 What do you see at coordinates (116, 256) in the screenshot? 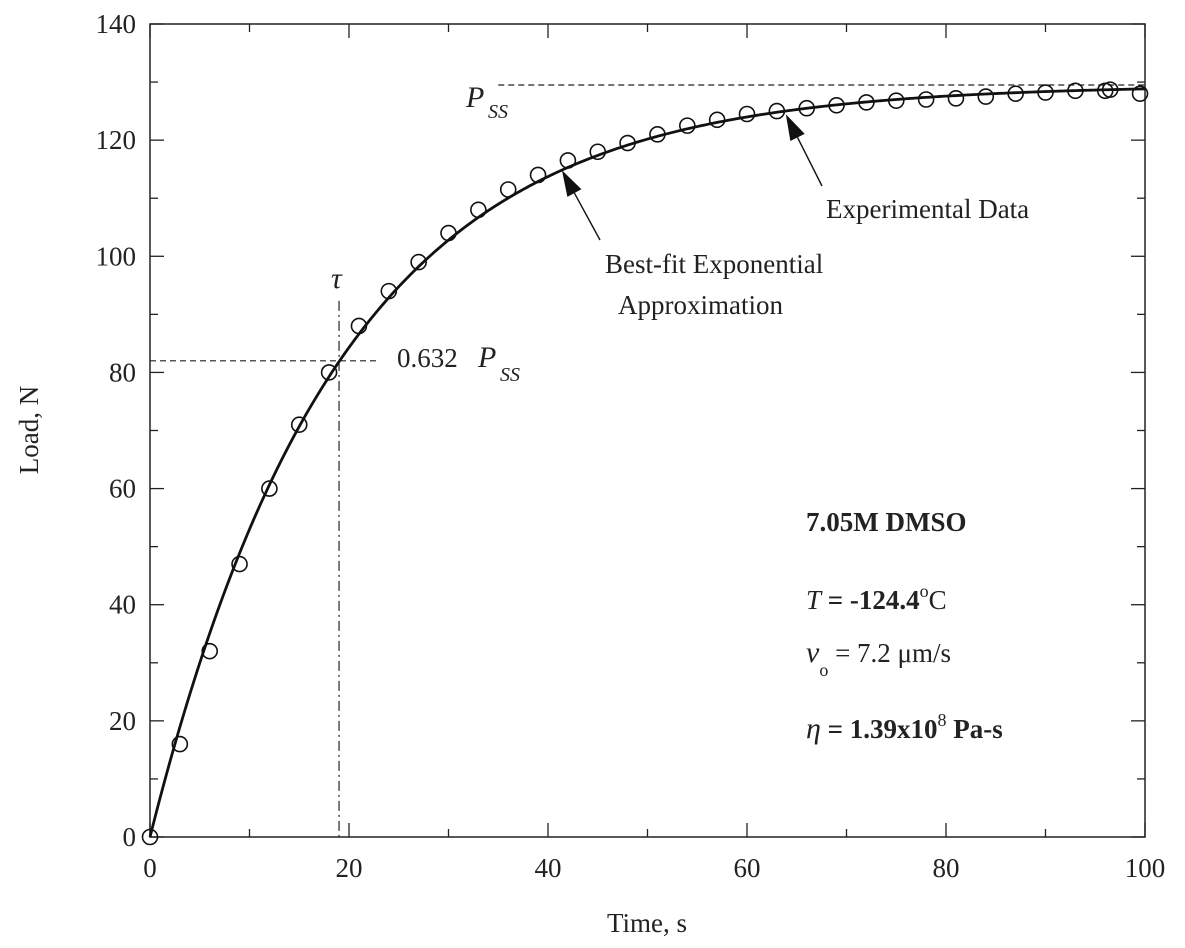
I see `y-tick-label: 100` at bounding box center [116, 256].